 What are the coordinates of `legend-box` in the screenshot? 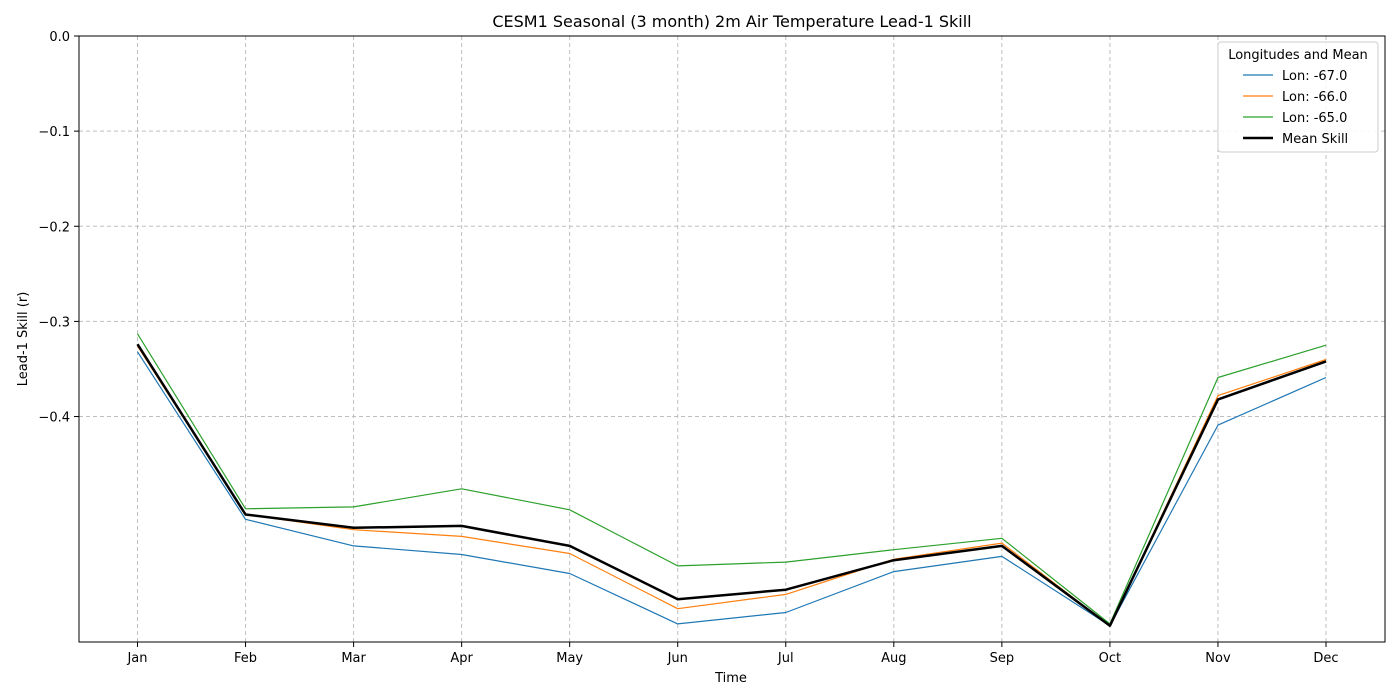 It's located at (1298, 97).